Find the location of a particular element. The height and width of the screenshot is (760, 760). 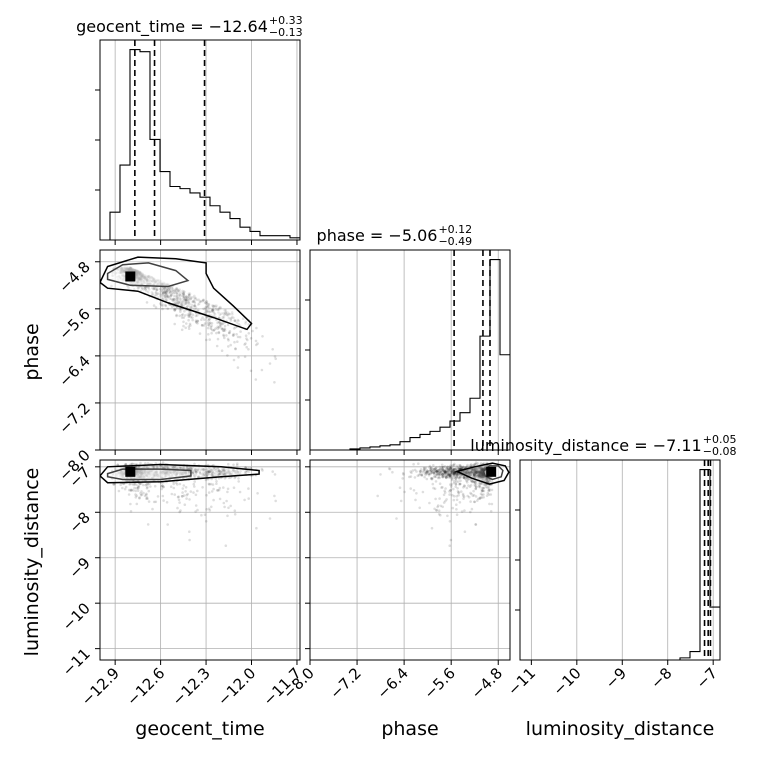

title-phase-minus: −0.49 is located at coordinates (455, 241).